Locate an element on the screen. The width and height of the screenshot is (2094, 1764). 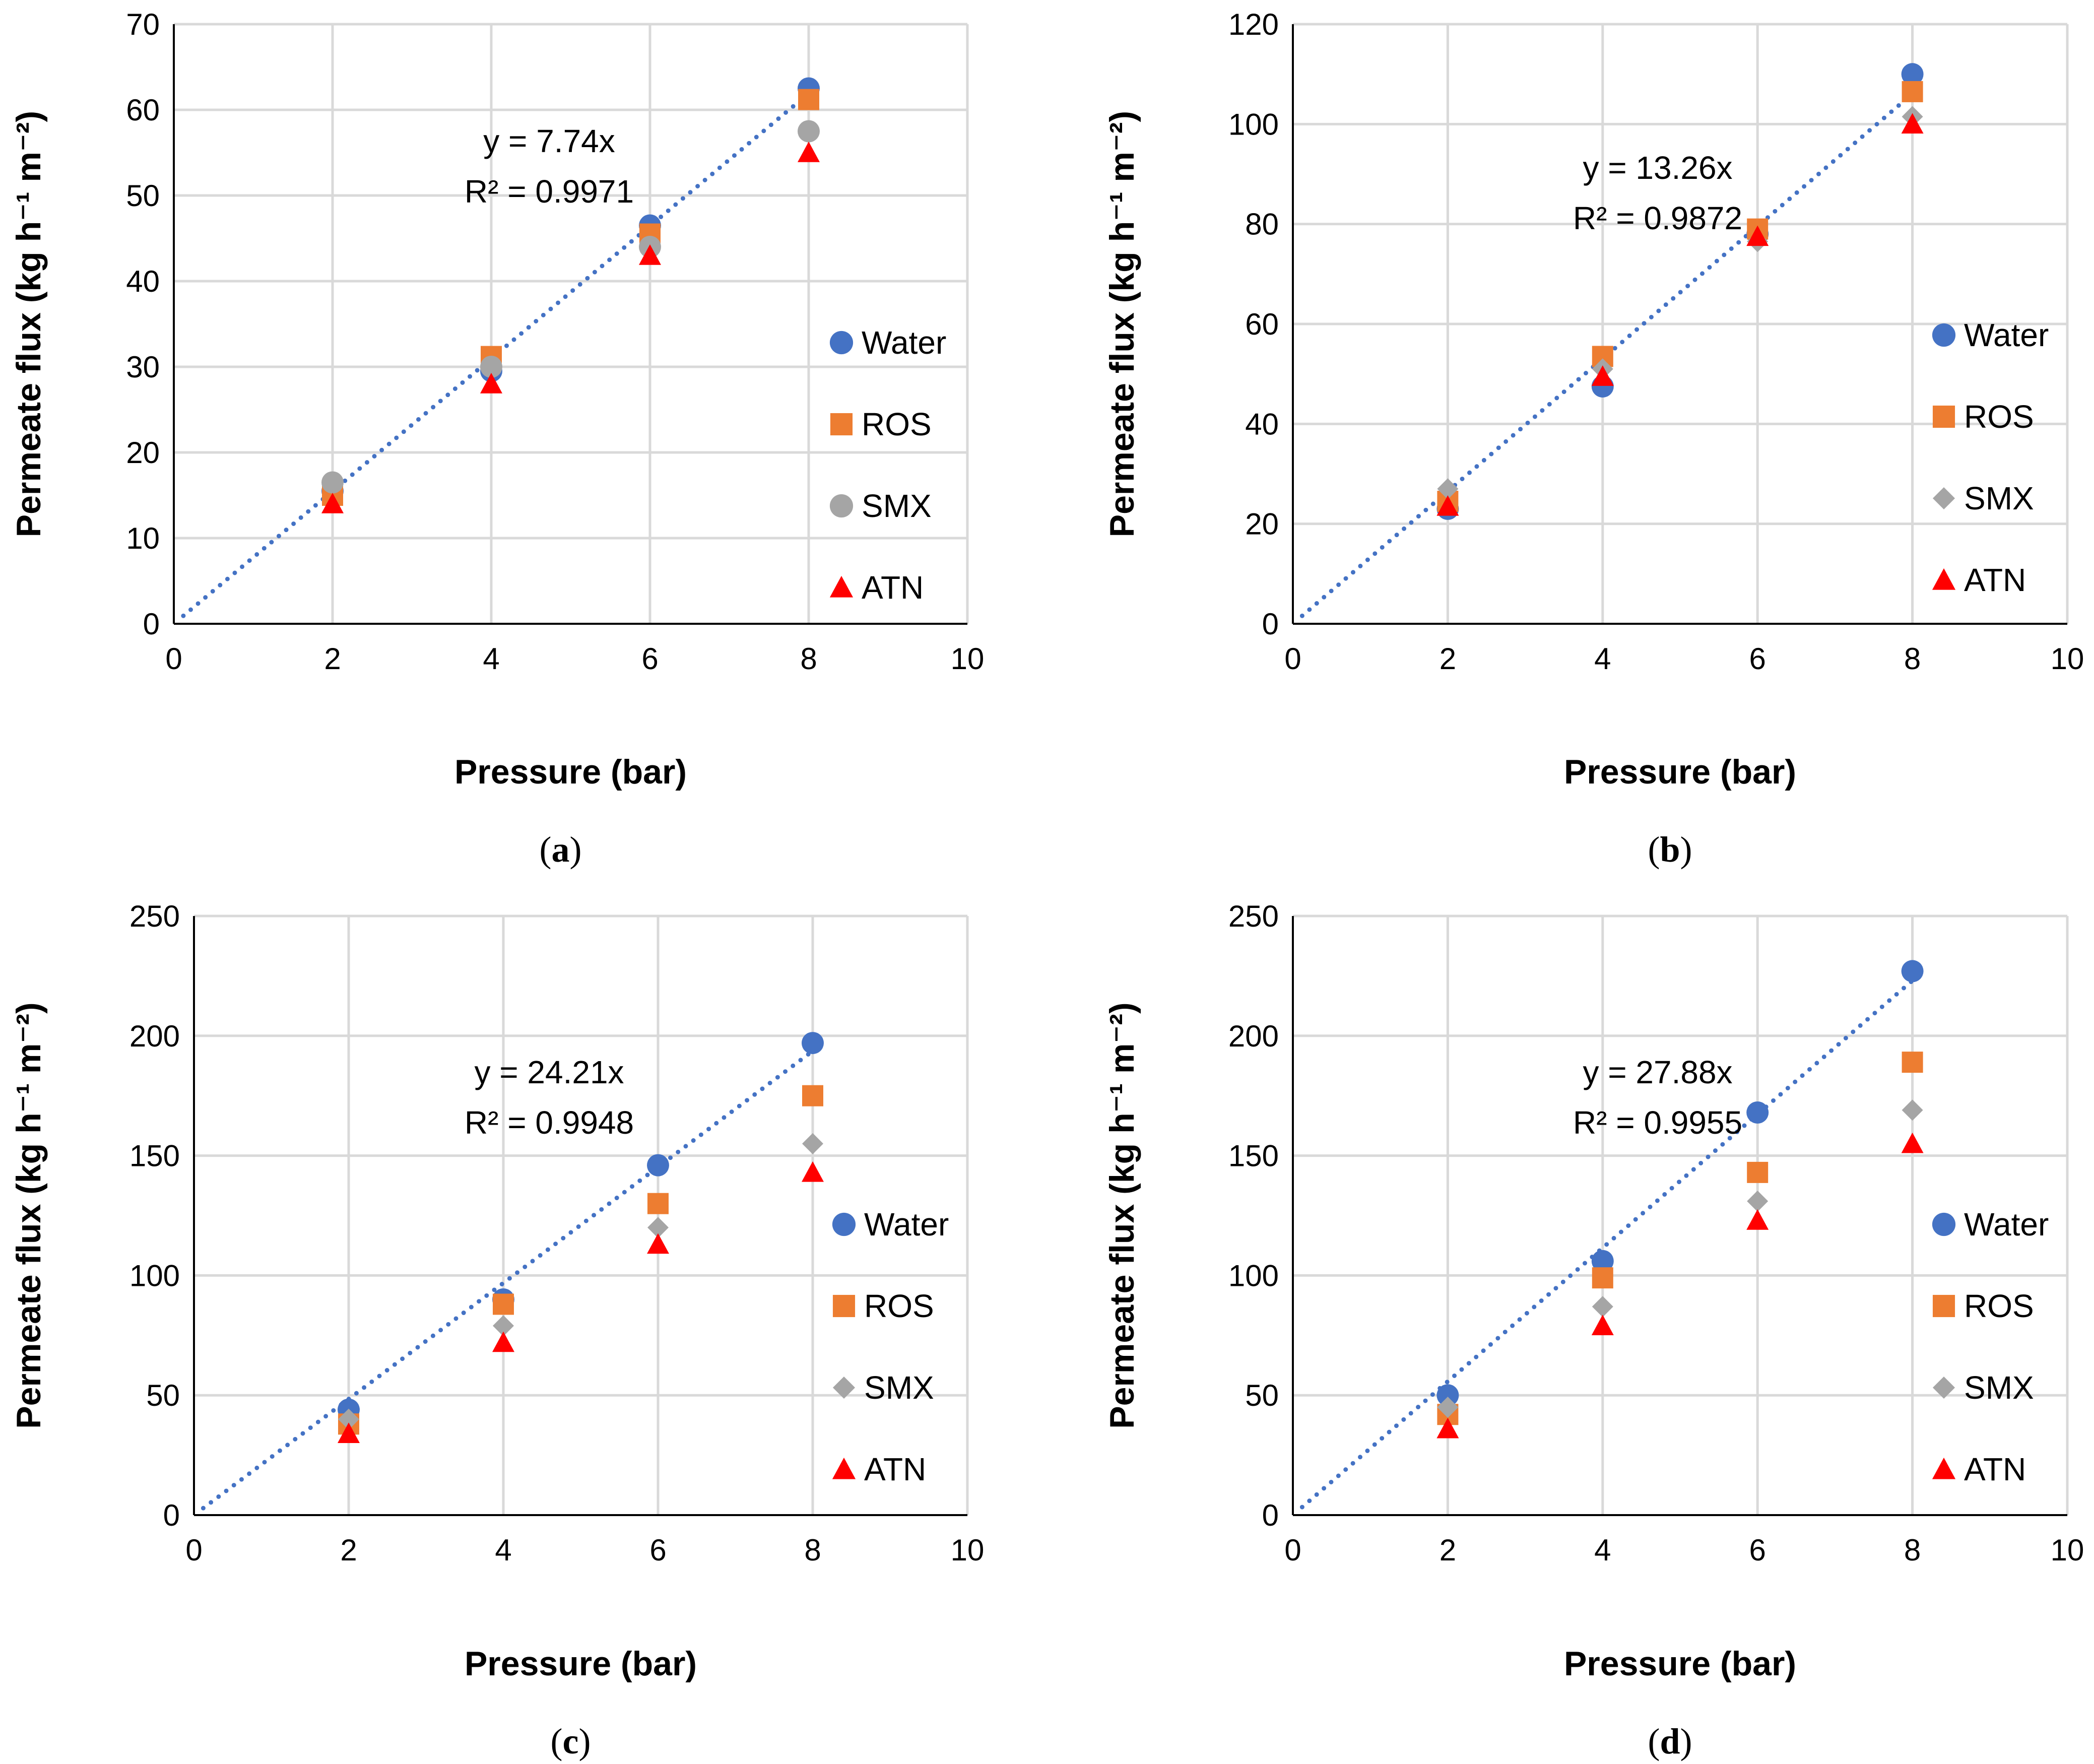
panel-caption: (c) is located at coordinates (571, 1741).